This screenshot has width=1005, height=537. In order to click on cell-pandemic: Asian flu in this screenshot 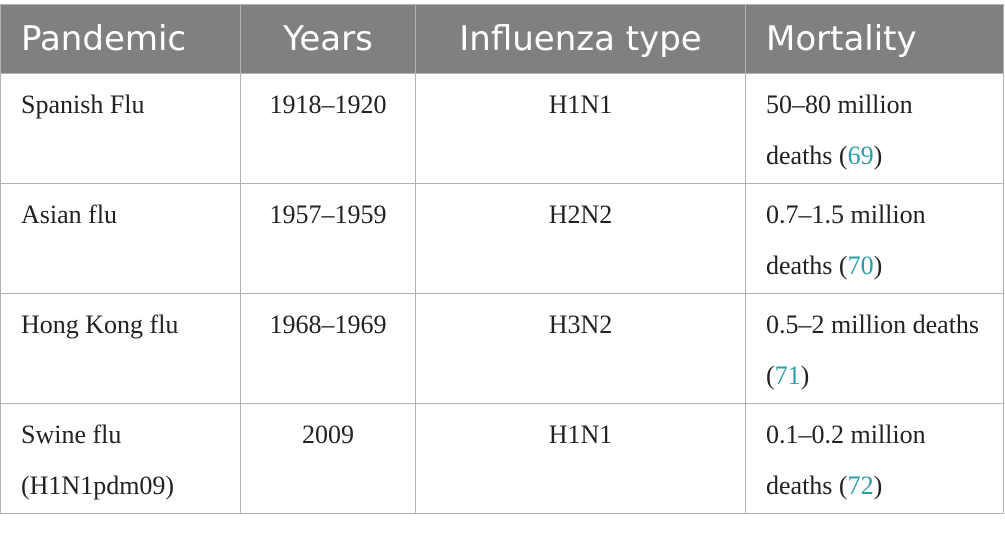, I will do `click(120, 238)`.